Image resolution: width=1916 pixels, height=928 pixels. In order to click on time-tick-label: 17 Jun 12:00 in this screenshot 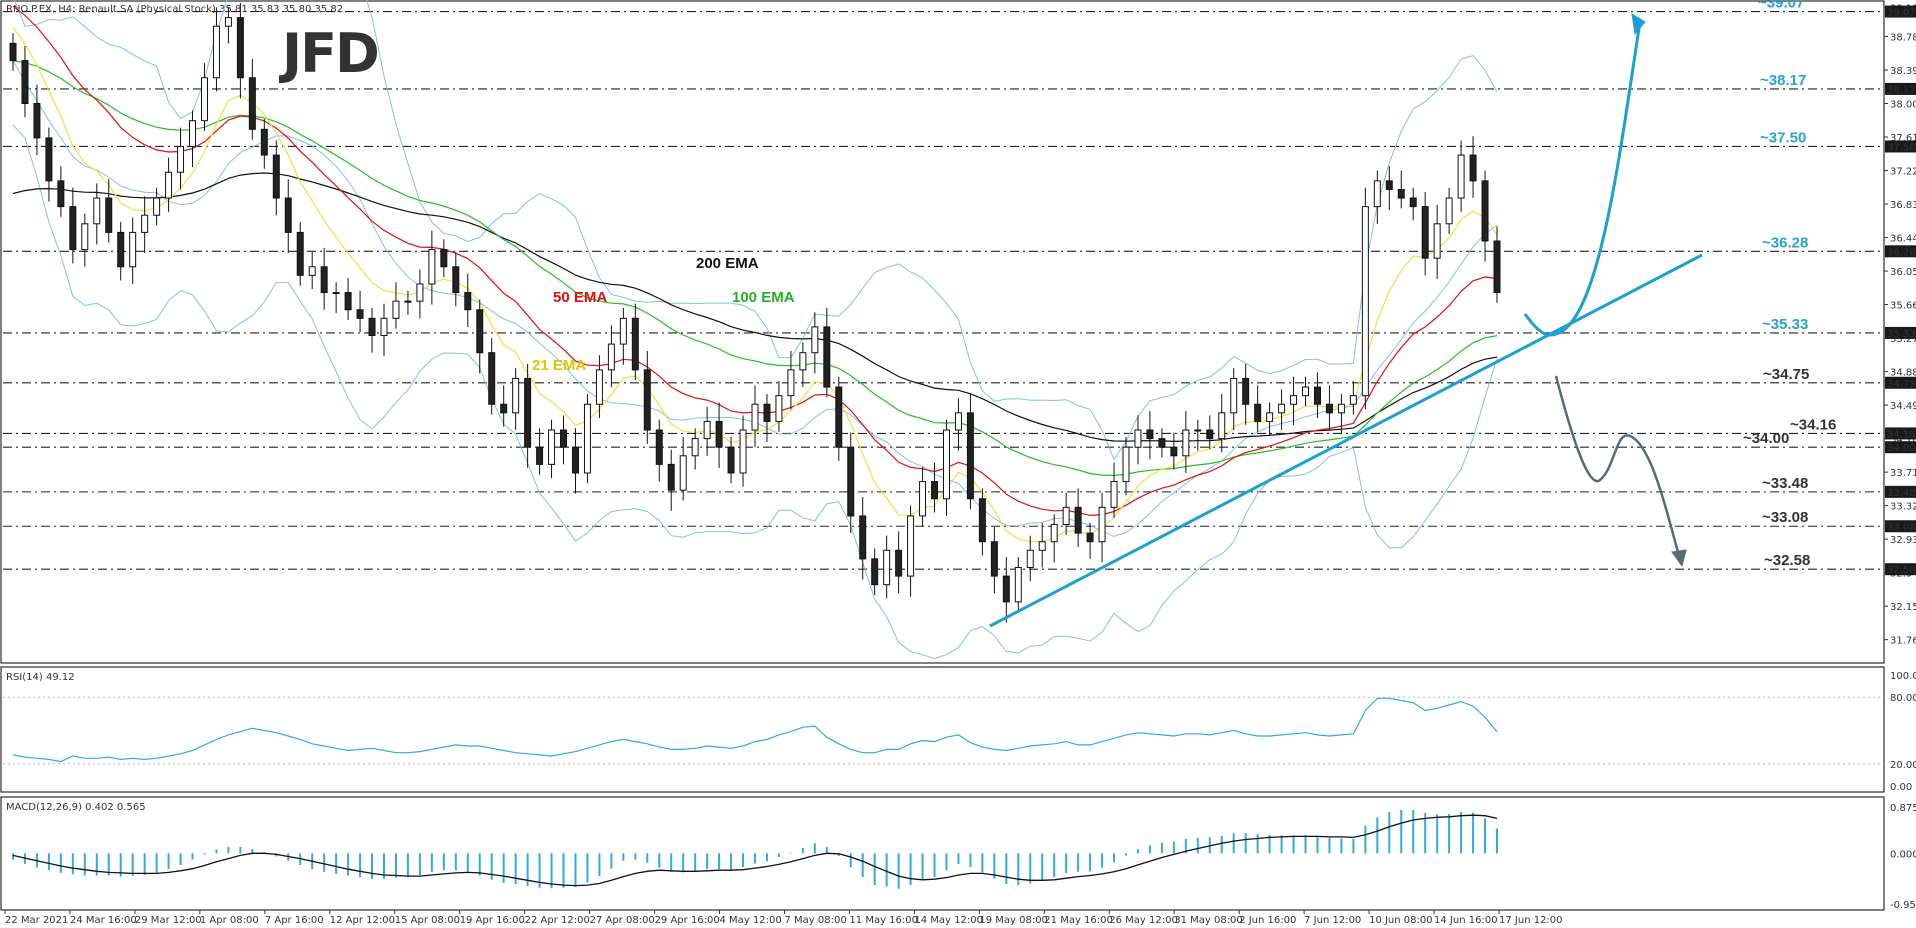, I will do `click(1531, 920)`.